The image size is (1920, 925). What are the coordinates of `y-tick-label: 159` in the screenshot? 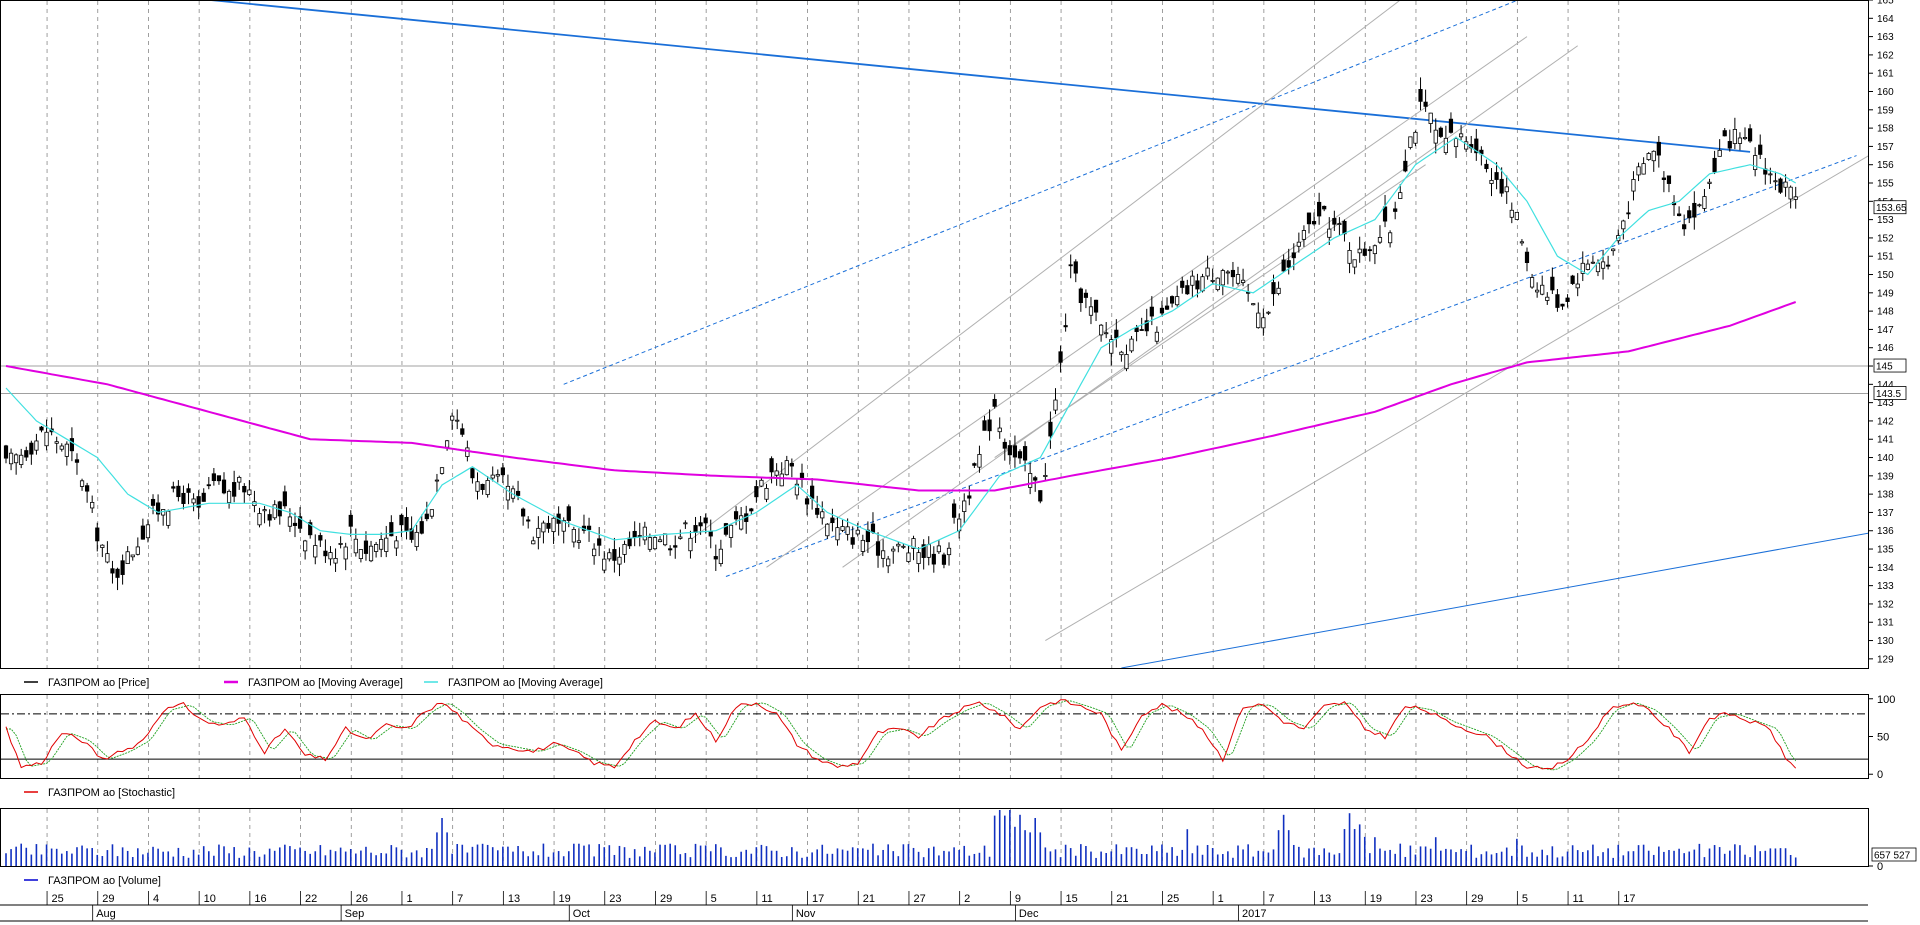 It's located at (1885, 110).